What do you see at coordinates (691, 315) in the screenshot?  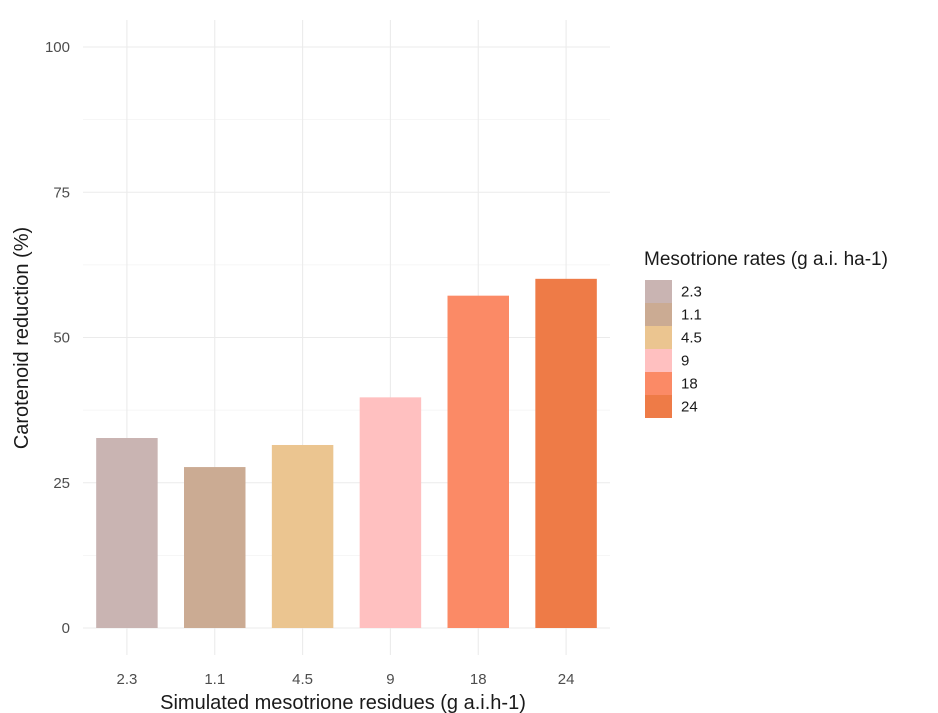 I see `legend-label: 1.1` at bounding box center [691, 315].